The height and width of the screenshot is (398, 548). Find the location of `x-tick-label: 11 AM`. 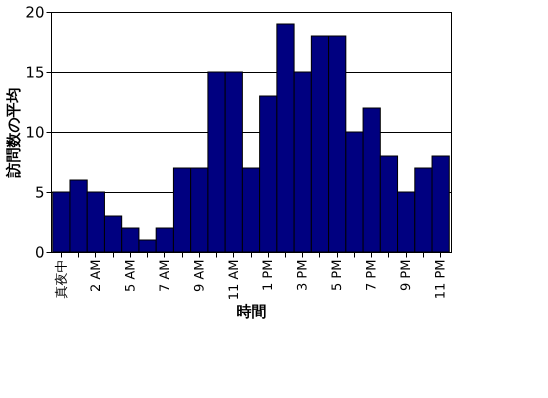

x-tick-label: 11 AM is located at coordinates (234, 280).